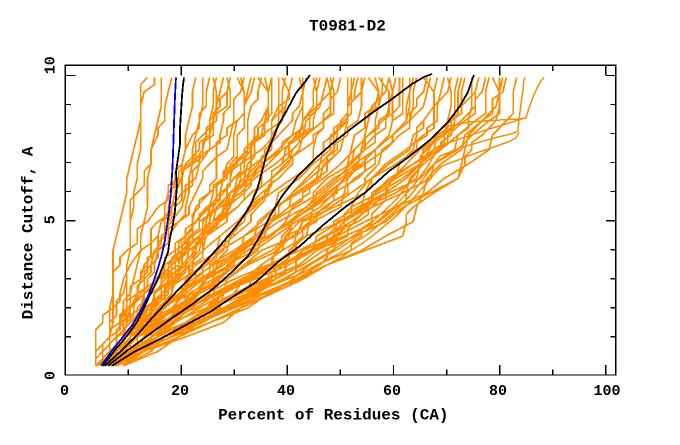 The height and width of the screenshot is (445, 680). What do you see at coordinates (333, 416) in the screenshot?
I see `svg-text: Percent of Residues (CA)` at bounding box center [333, 416].